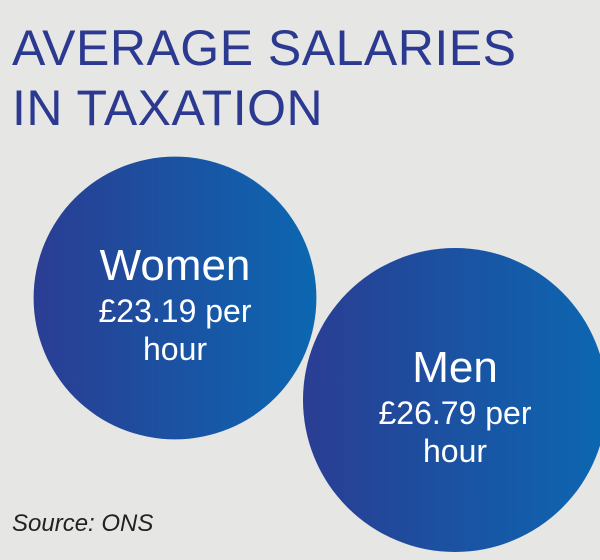  Describe the element at coordinates (455, 413) in the screenshot. I see `value-label-men-line1: £26.79 per` at that location.